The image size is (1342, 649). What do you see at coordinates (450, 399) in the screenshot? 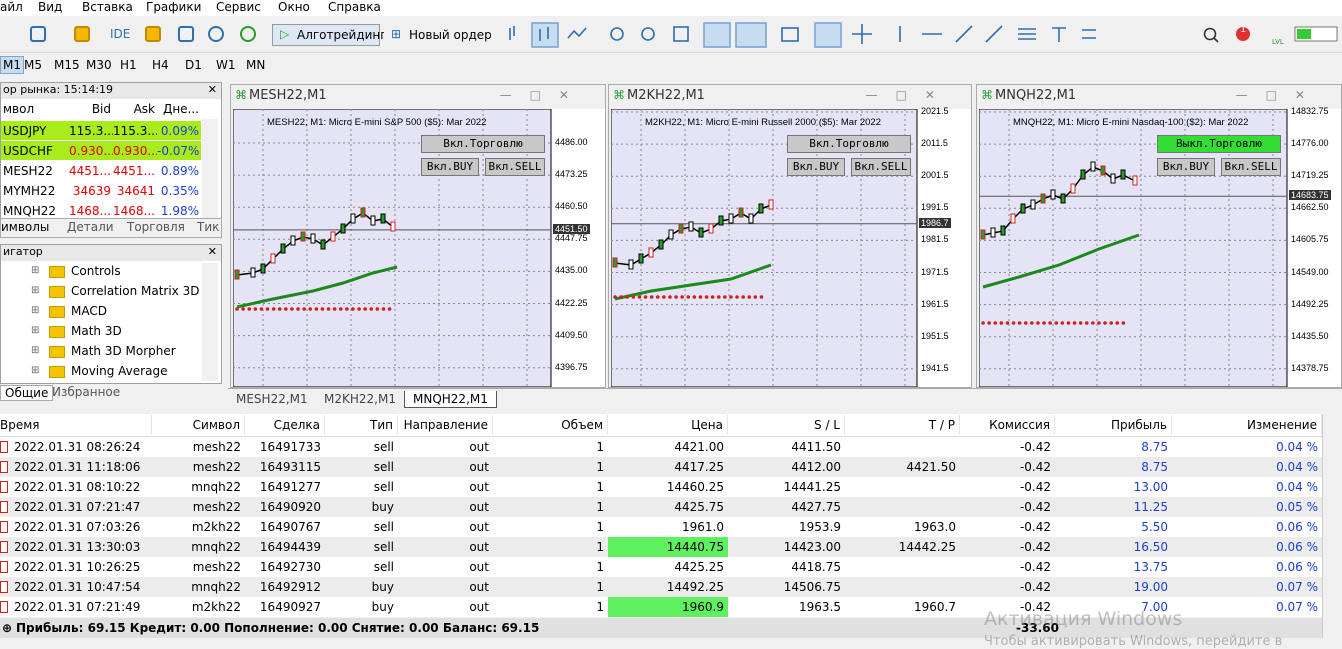
I see `chart-tab: MNQH22,M1` at bounding box center [450, 399].